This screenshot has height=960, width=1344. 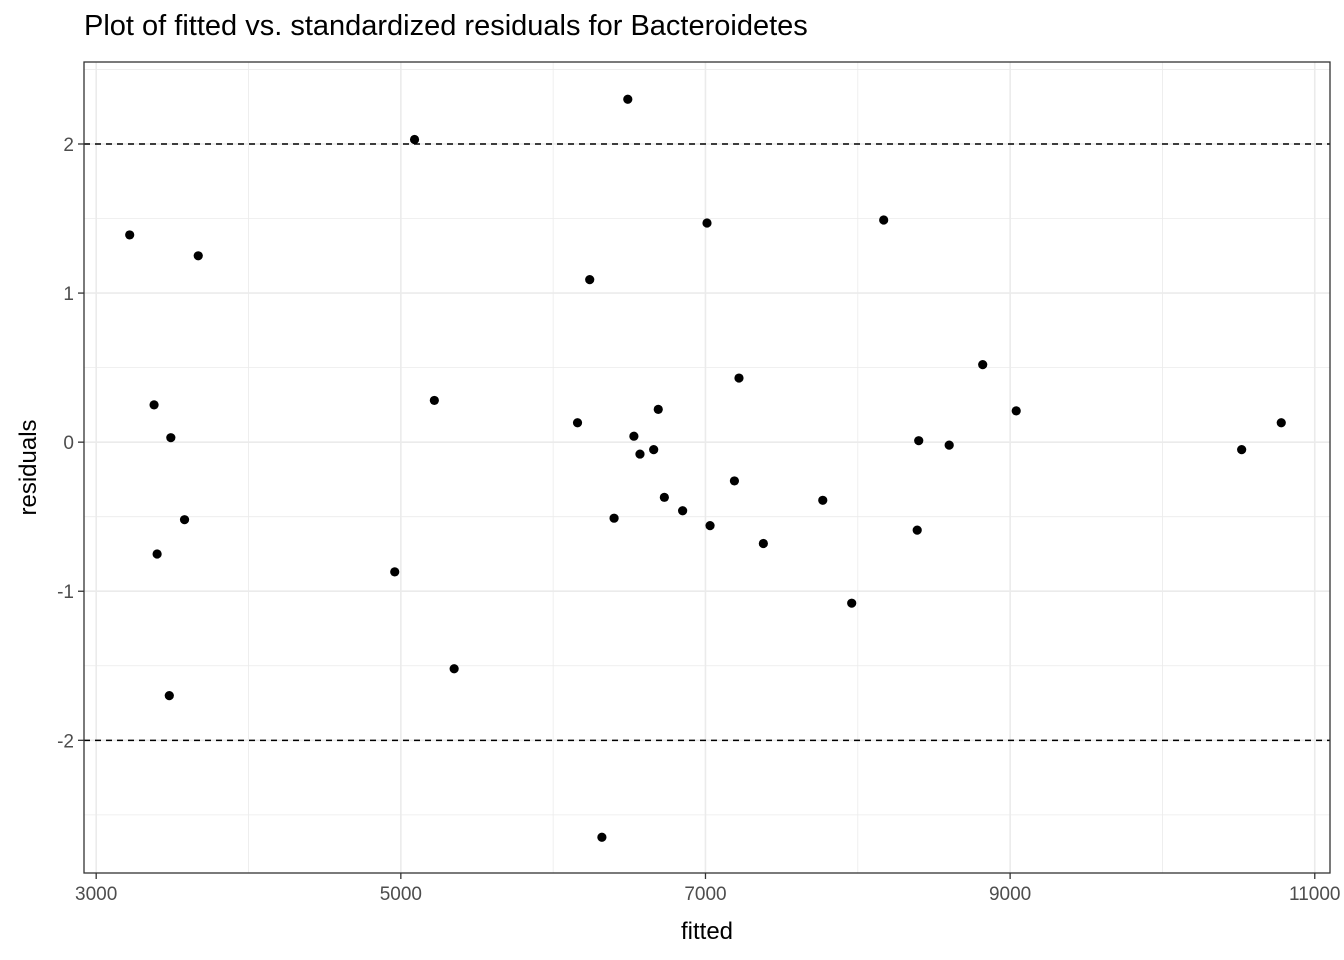 I want to click on y-tick-label: 2, so click(x=68, y=145).